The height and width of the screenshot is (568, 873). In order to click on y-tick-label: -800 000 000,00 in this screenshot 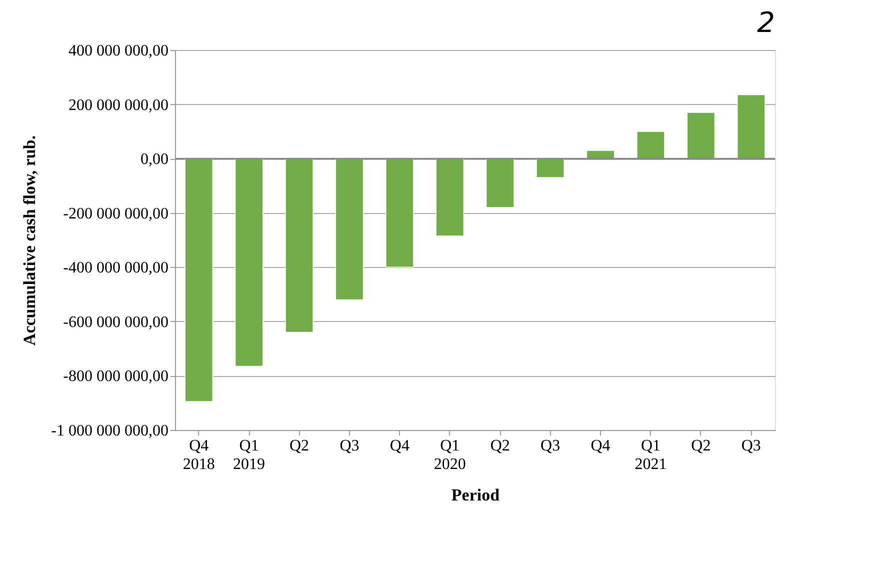, I will do `click(115, 377)`.